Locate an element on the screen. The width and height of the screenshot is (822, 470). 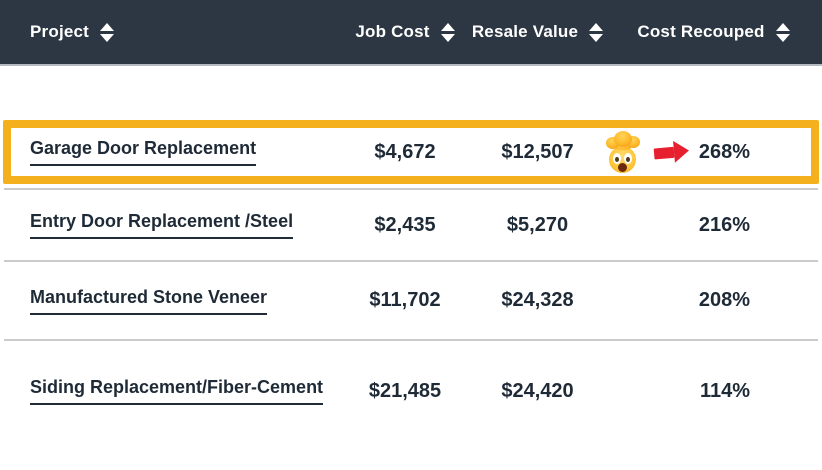
column-header-resale-value-label: Resale Value is located at coordinates (525, 31).